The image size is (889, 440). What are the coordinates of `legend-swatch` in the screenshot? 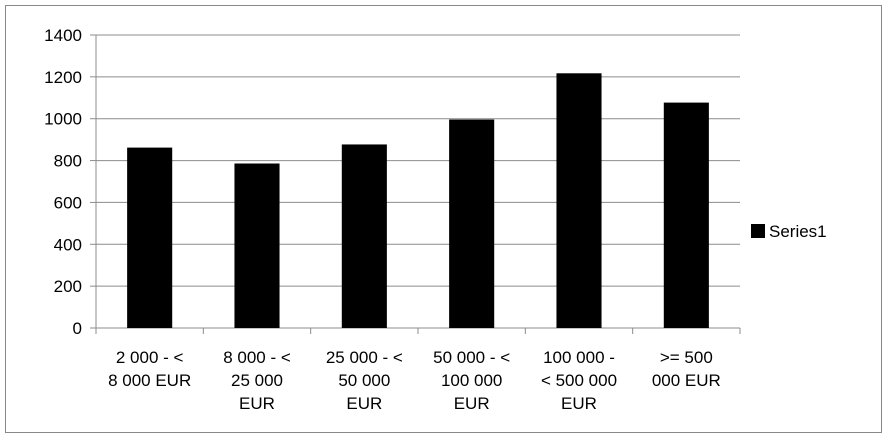 It's located at (758, 231).